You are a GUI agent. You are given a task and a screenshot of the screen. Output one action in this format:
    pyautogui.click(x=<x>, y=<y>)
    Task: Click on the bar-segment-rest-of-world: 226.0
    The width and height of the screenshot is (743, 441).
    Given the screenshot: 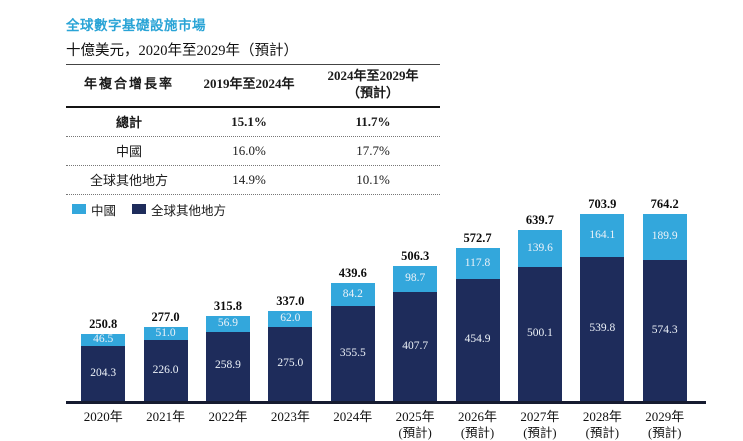 What is the action you would take?
    pyautogui.click(x=165, y=370)
    